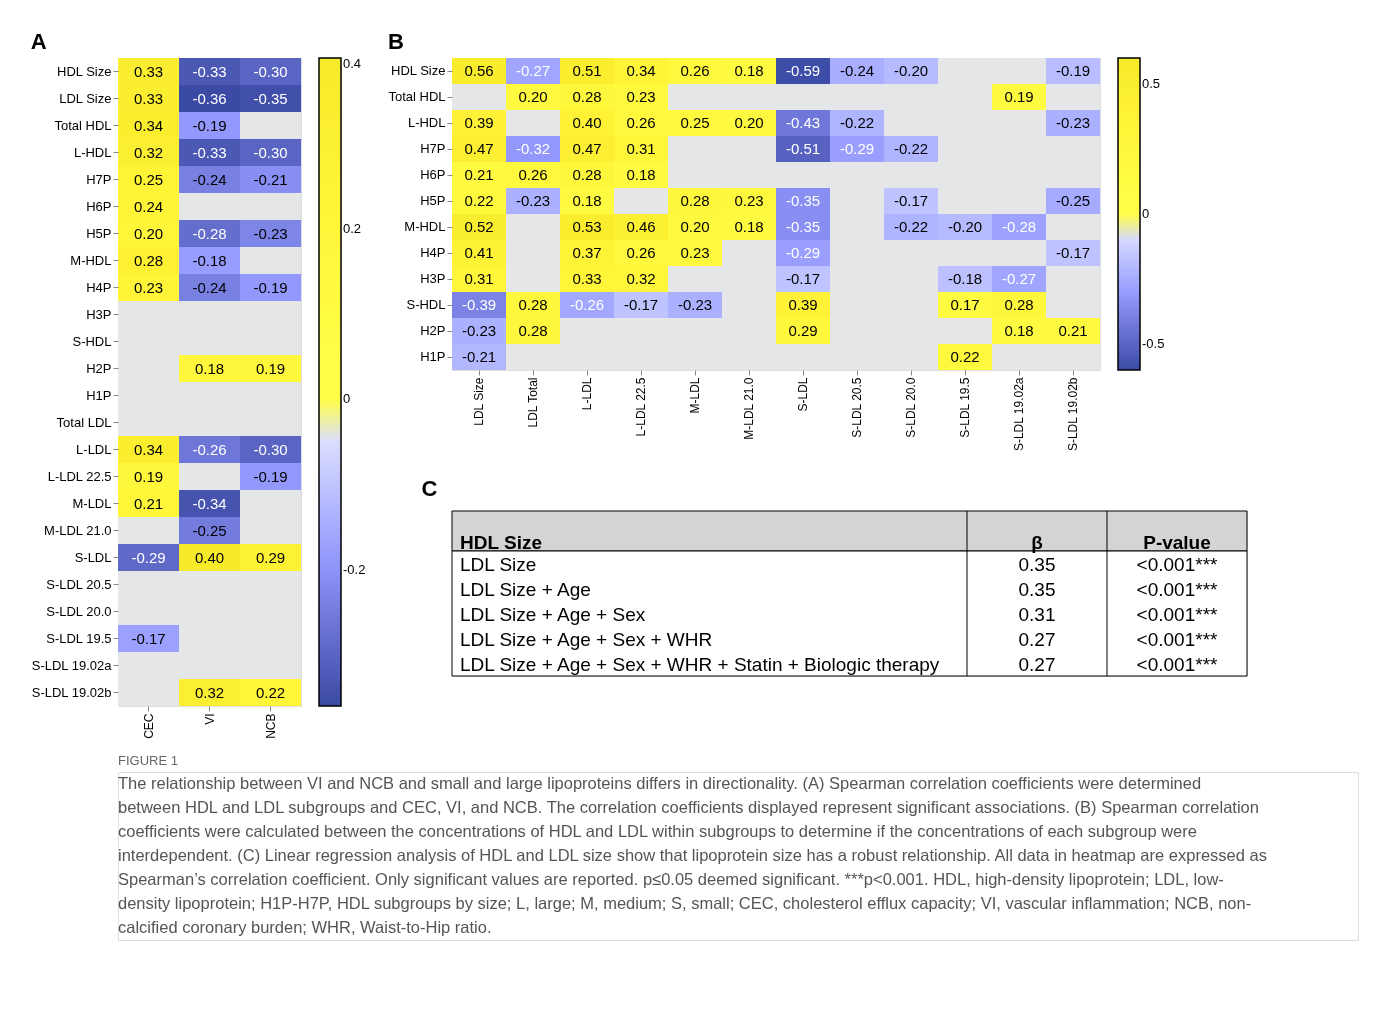  I want to click on text: 0.27, so click(1037, 639).